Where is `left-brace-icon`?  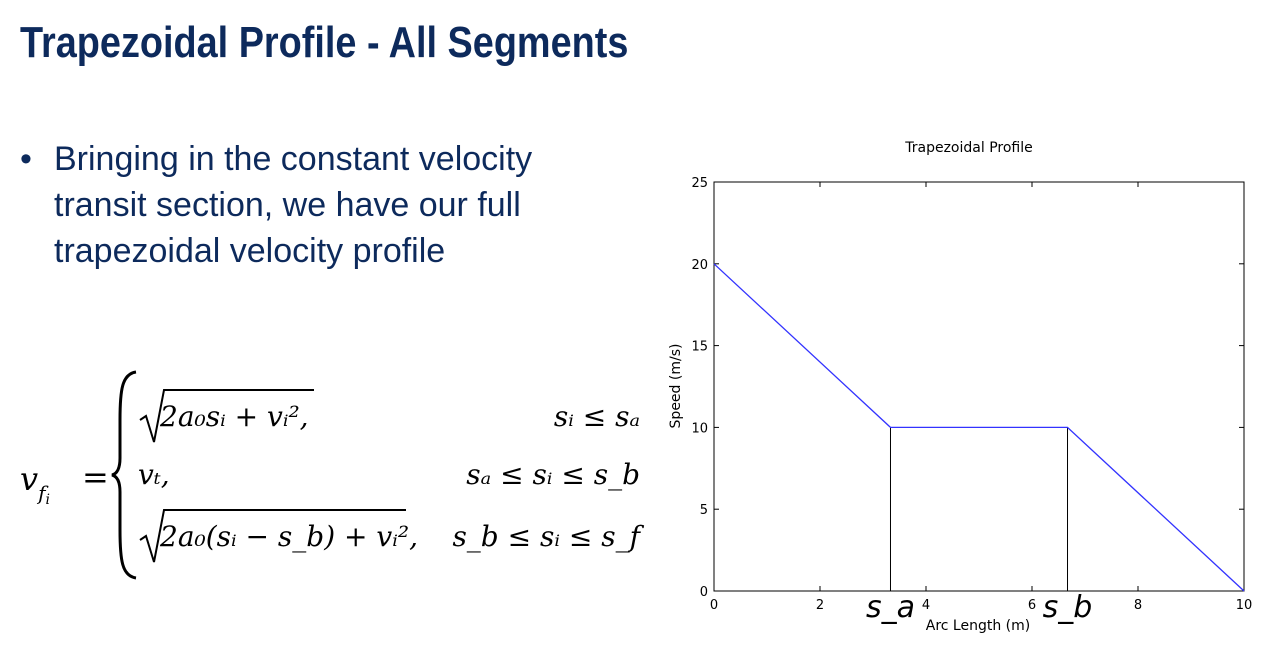 left-brace-icon is located at coordinates (124, 475).